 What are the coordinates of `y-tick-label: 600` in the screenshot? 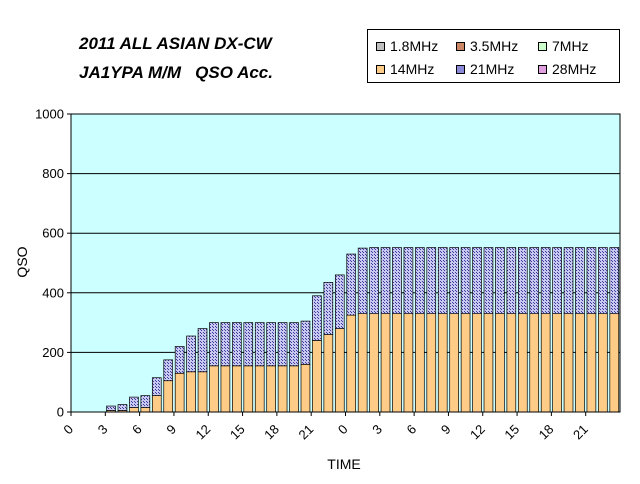 It's located at (53, 233).